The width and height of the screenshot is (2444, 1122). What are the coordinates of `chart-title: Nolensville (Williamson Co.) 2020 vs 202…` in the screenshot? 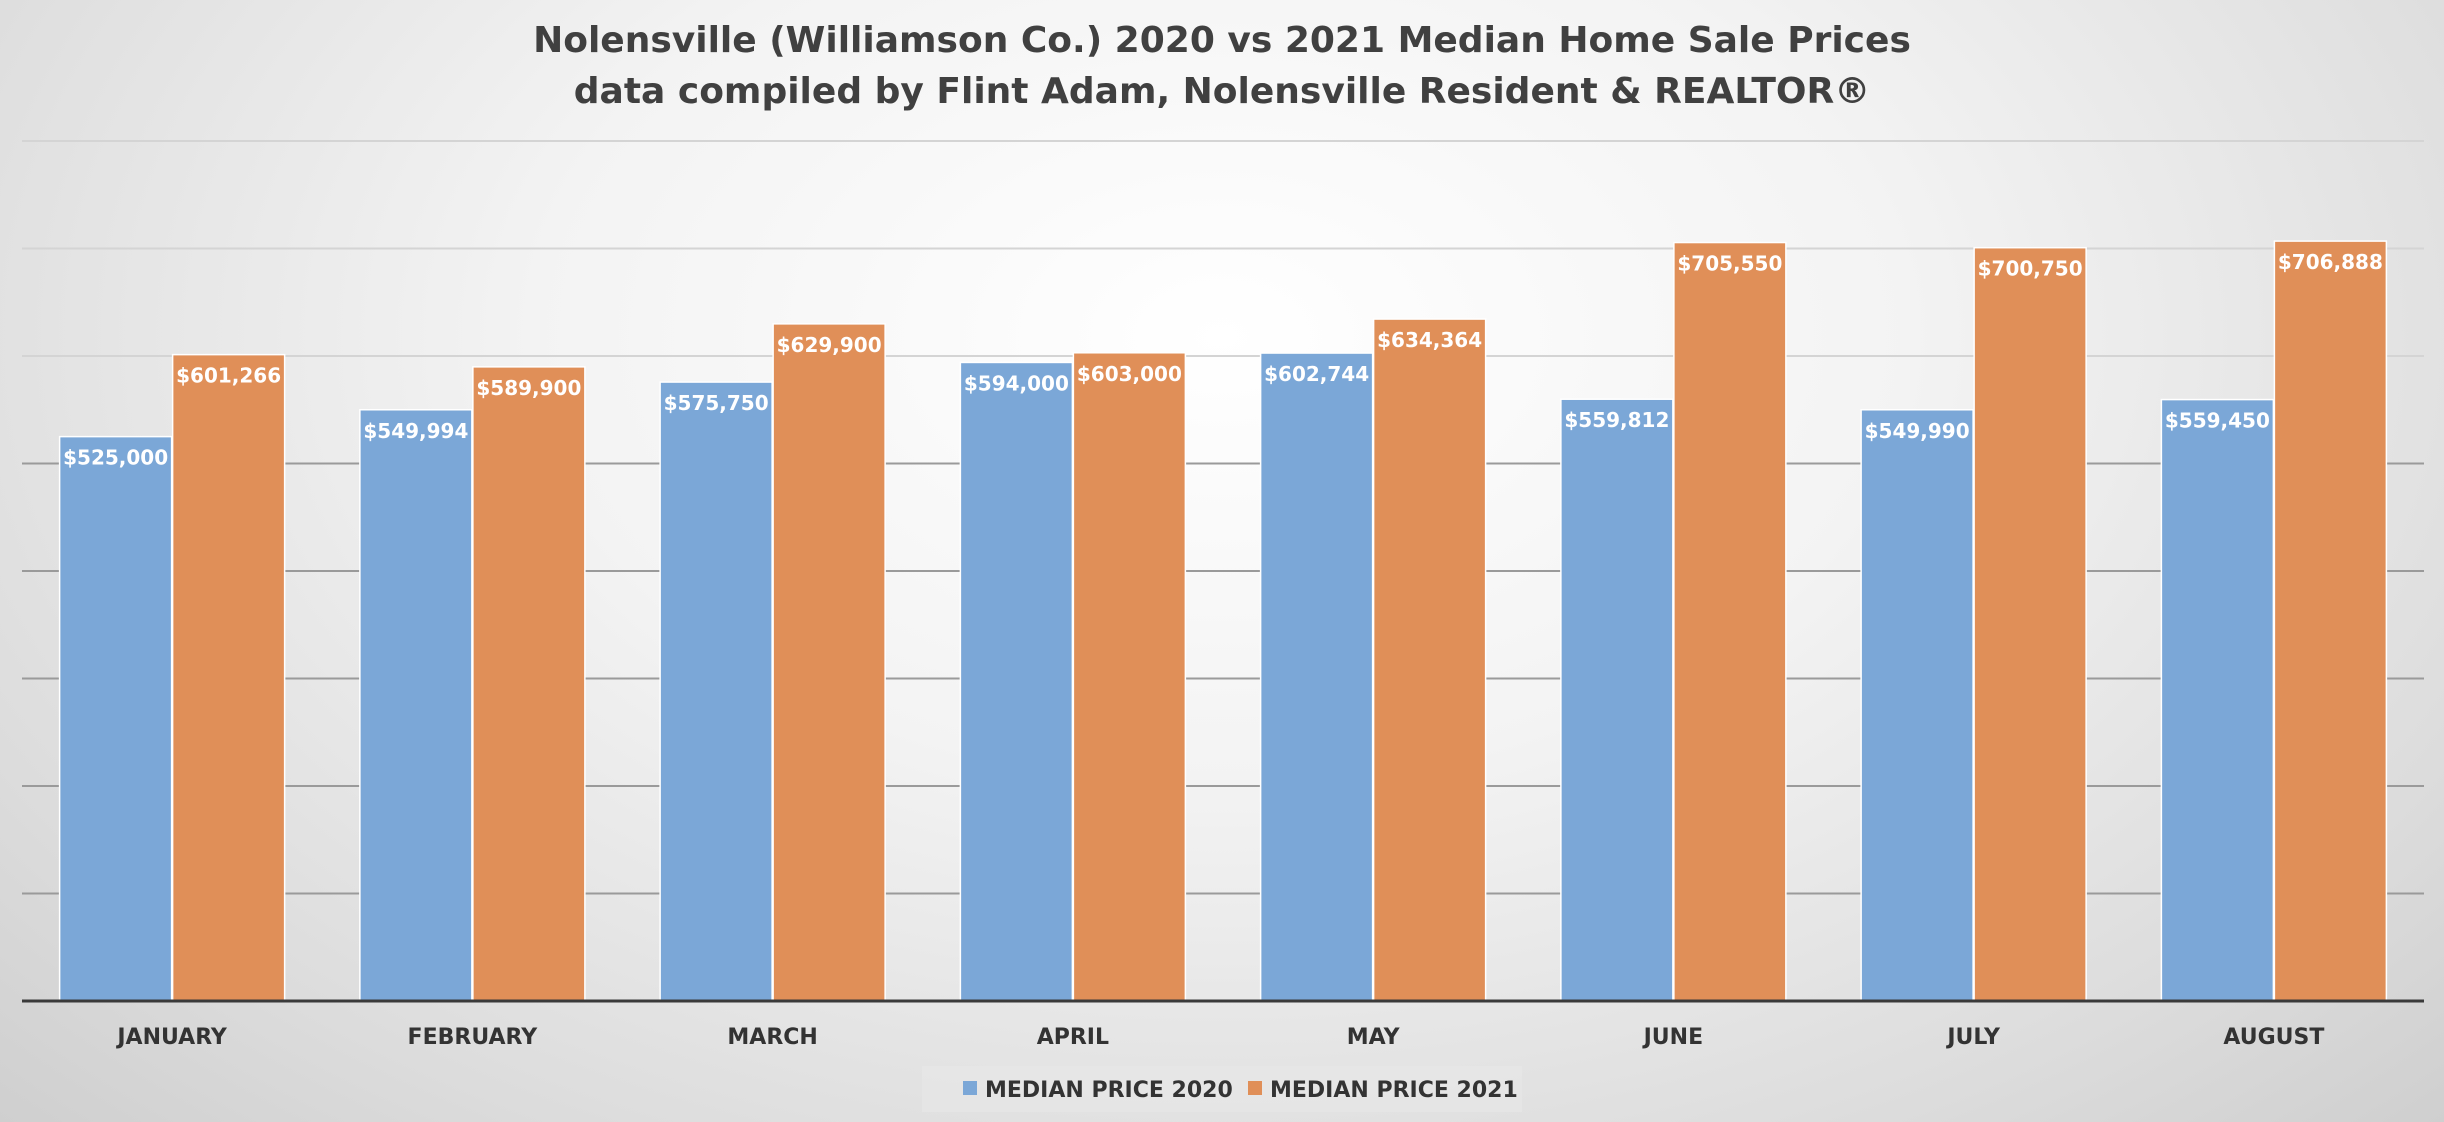 It's located at (1222, 40).